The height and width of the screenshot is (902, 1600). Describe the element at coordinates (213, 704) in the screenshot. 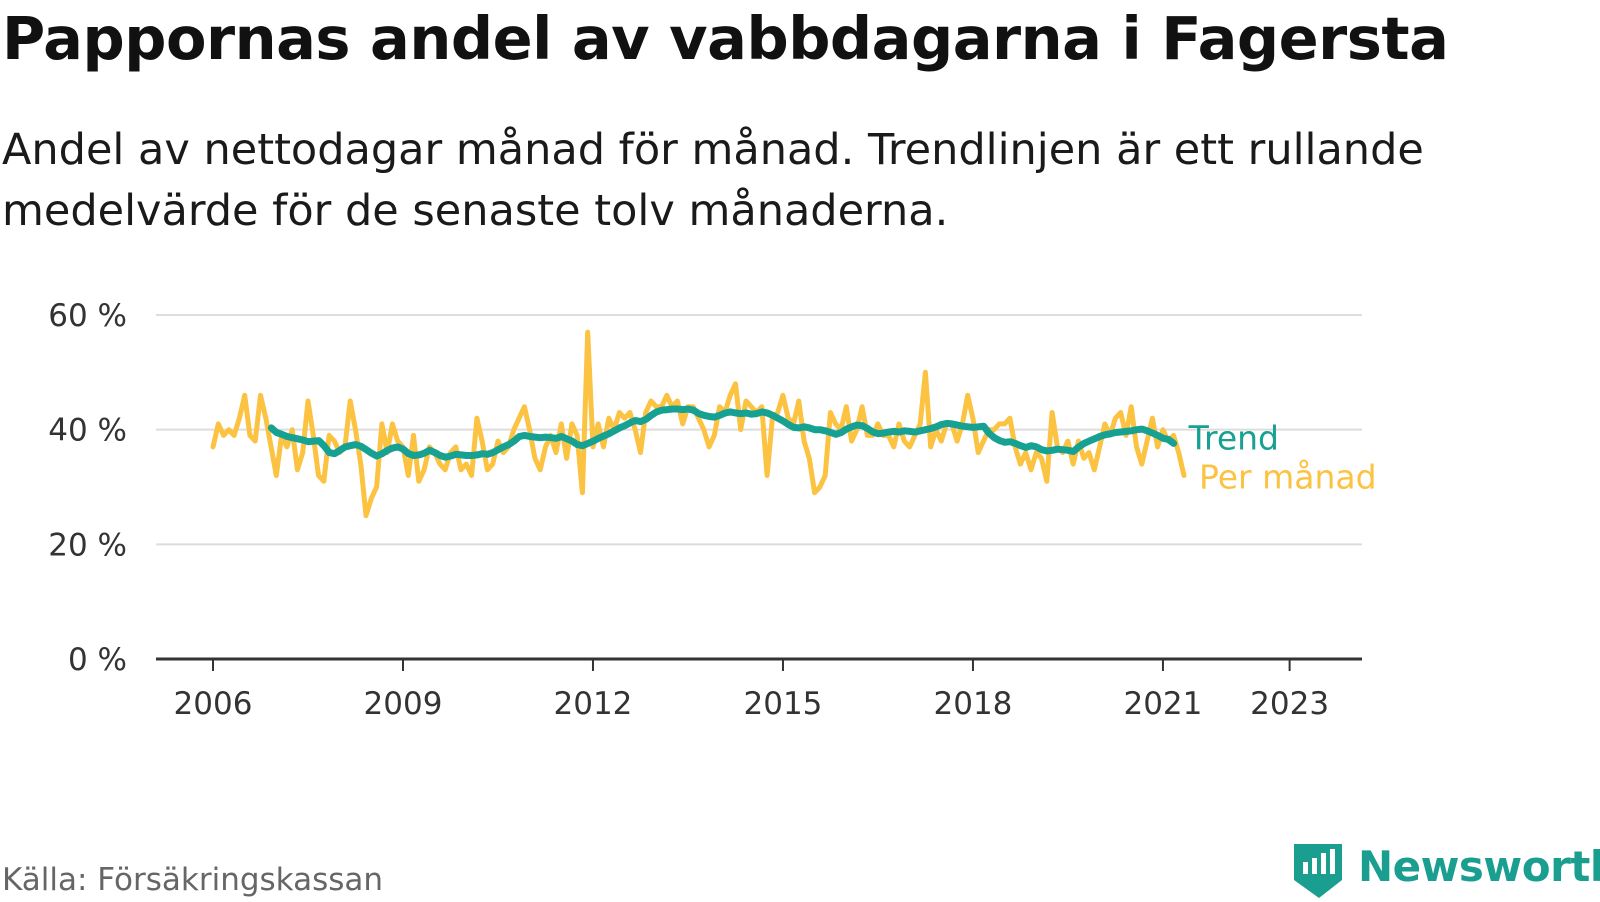

I see `x-tick-label: 2006` at that location.